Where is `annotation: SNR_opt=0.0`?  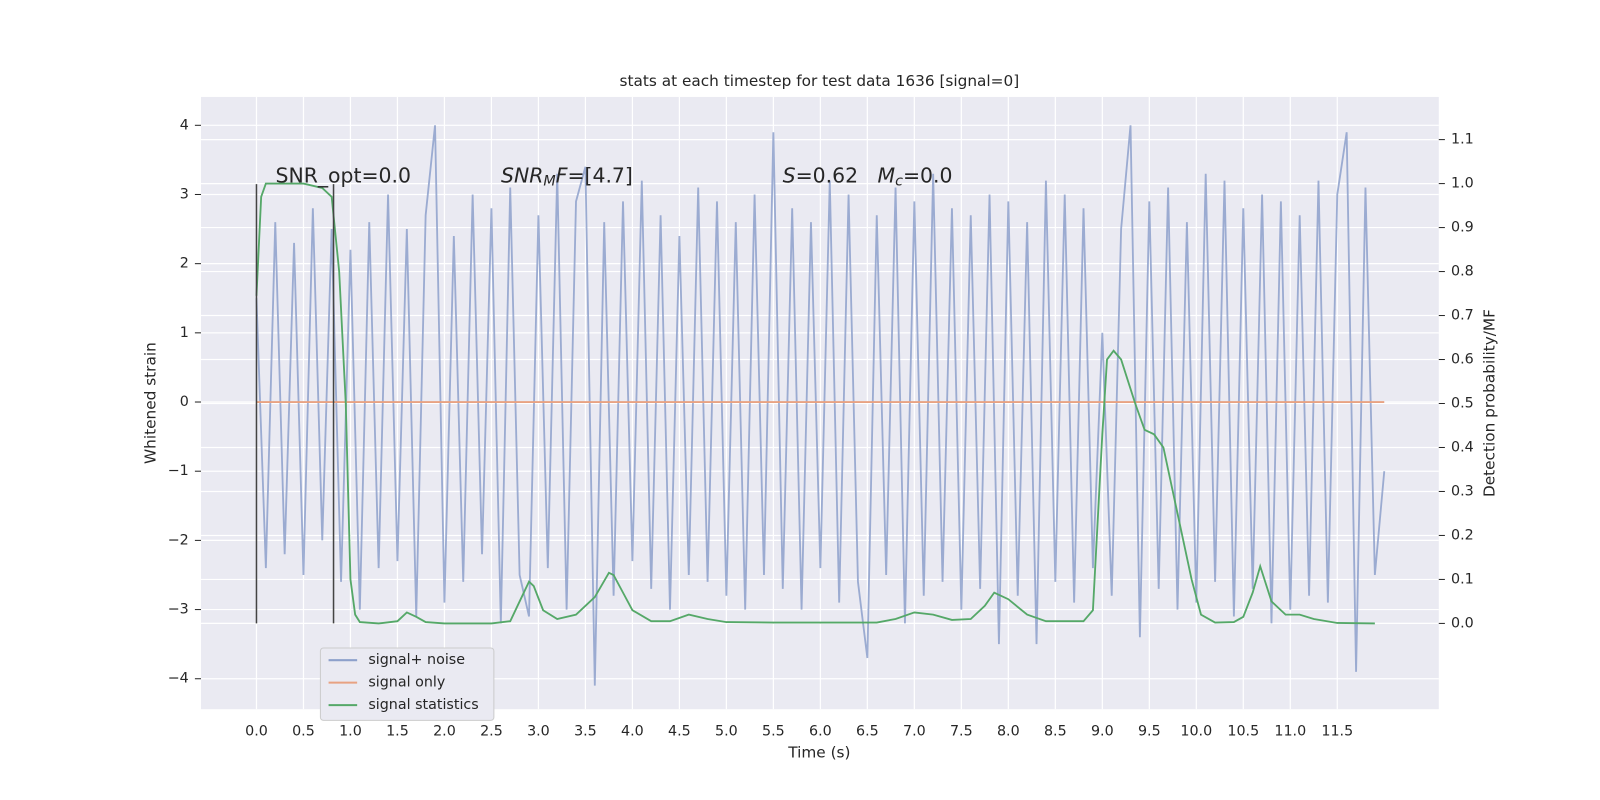
annotation: SNR_opt=0.0 is located at coordinates (344, 176).